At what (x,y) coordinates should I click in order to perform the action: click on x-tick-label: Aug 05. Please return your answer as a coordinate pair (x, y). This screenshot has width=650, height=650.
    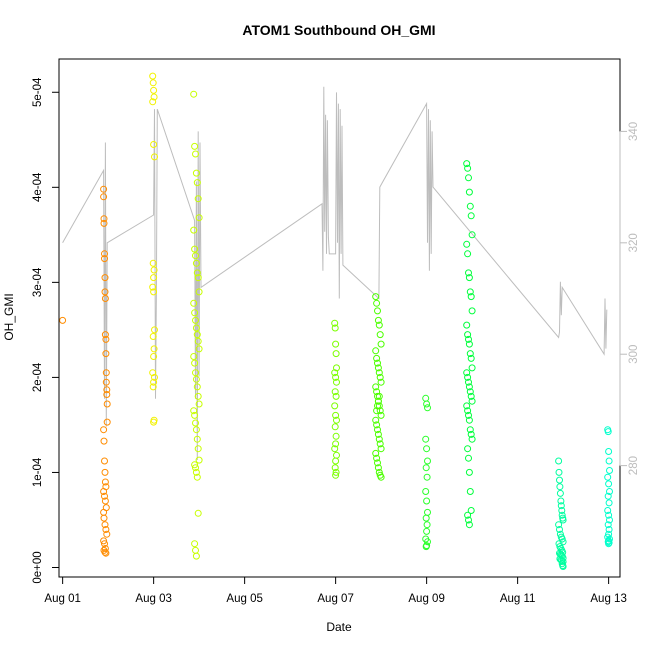
    Looking at the image, I should click on (244, 599).